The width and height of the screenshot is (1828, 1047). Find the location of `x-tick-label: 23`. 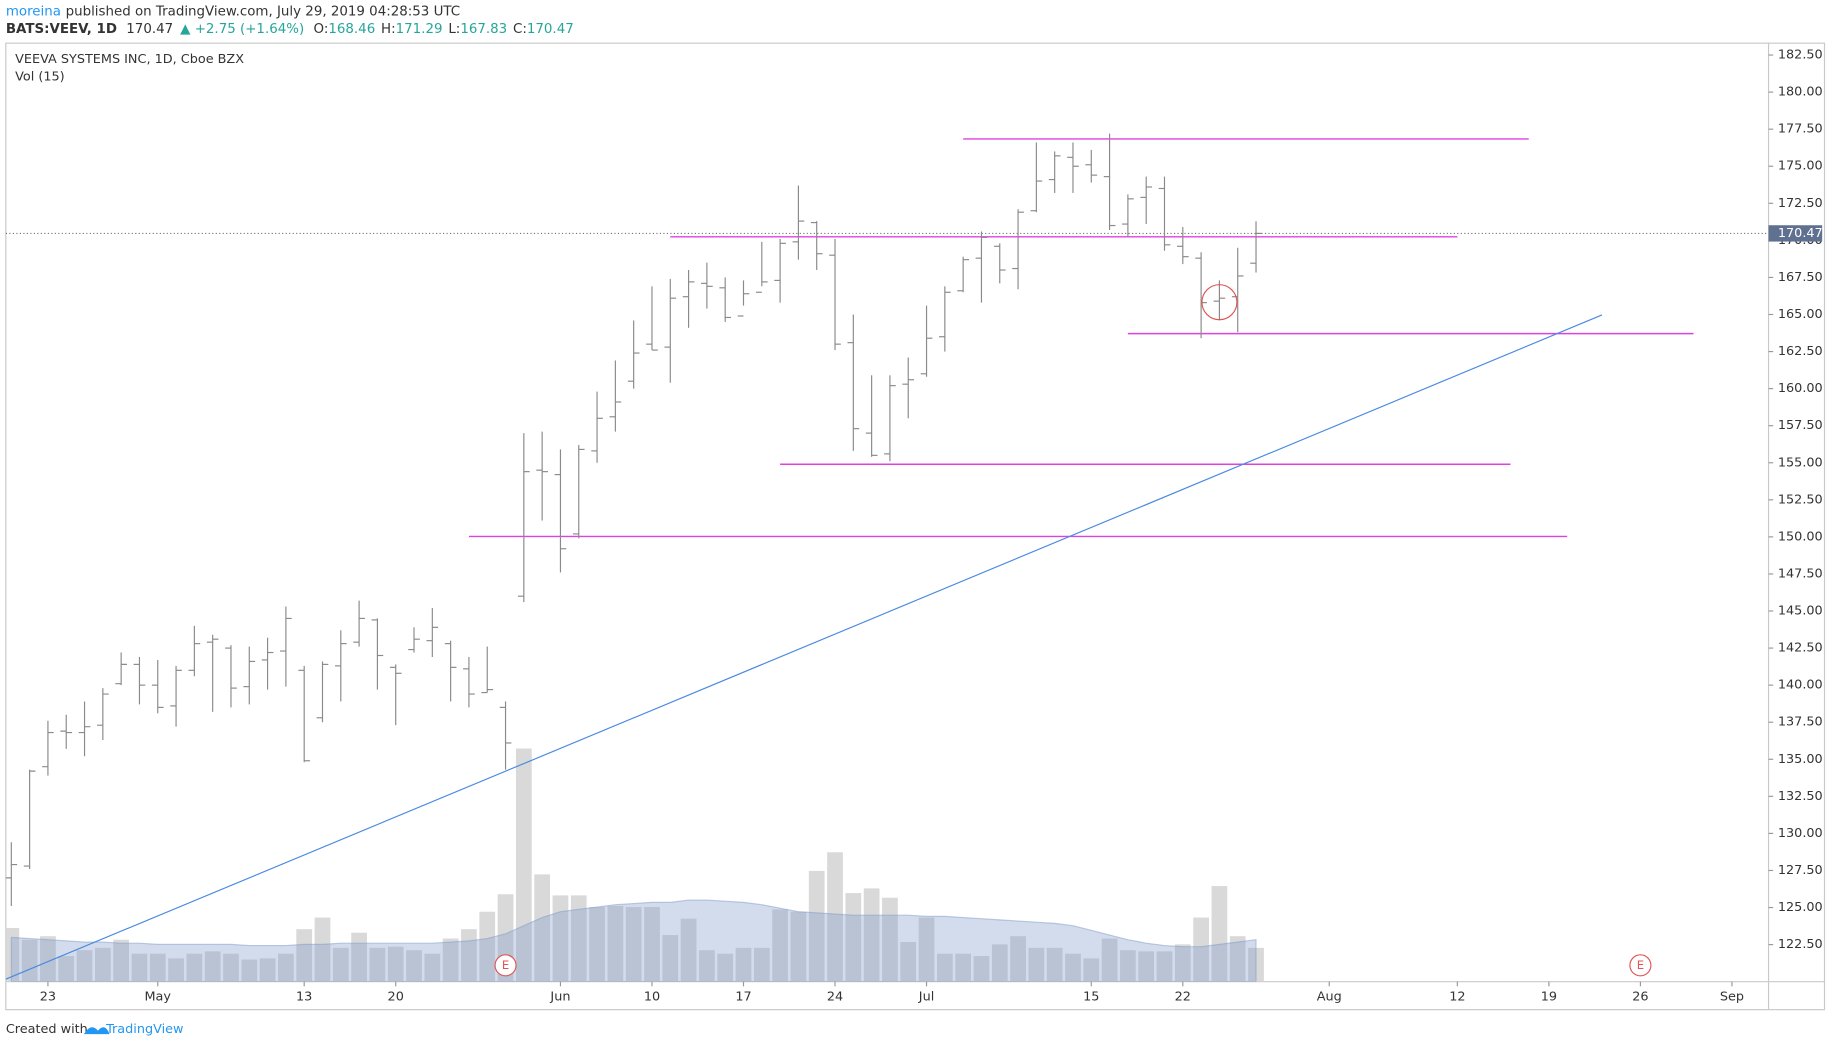

x-tick-label: 23 is located at coordinates (48, 996).